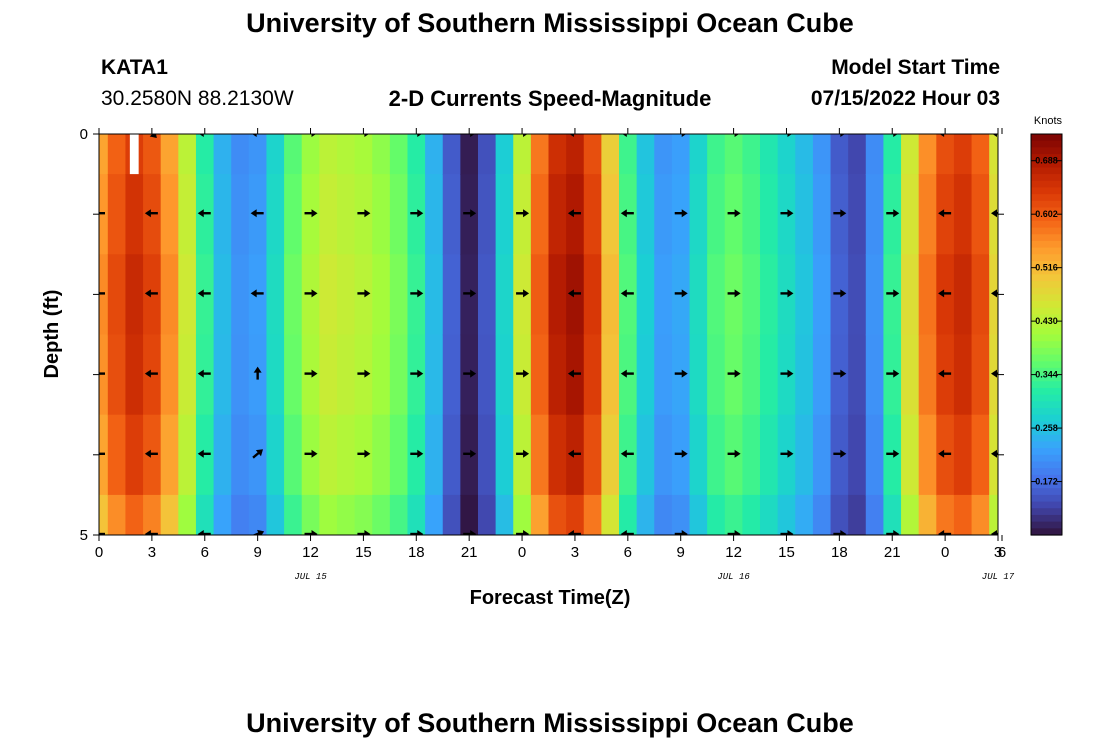 This screenshot has width=1100, height=750. What do you see at coordinates (945, 552) in the screenshot?
I see `x-tick-label: 0` at bounding box center [945, 552].